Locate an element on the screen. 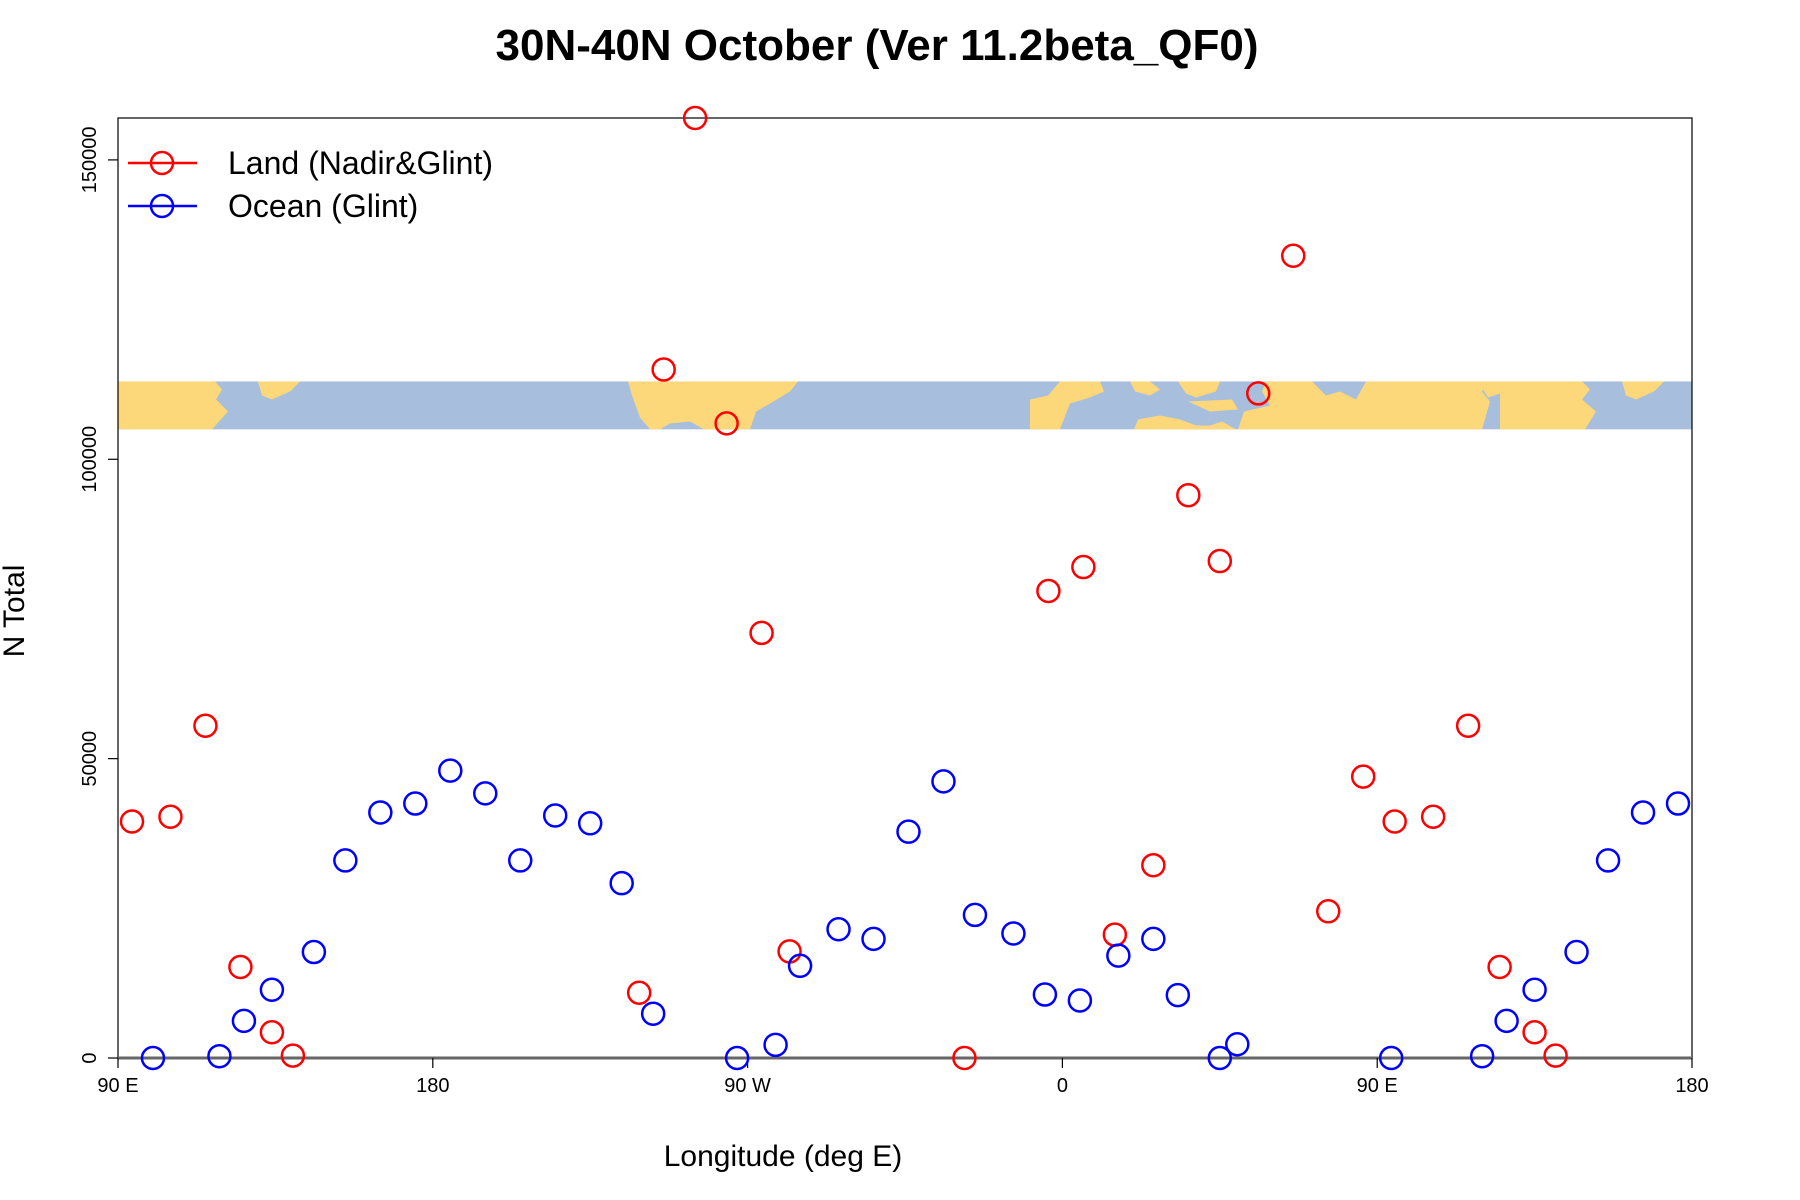 Image resolution: width=1800 pixels, height=1200 pixels. y-tick-label: 100000 is located at coordinates (90, 459).